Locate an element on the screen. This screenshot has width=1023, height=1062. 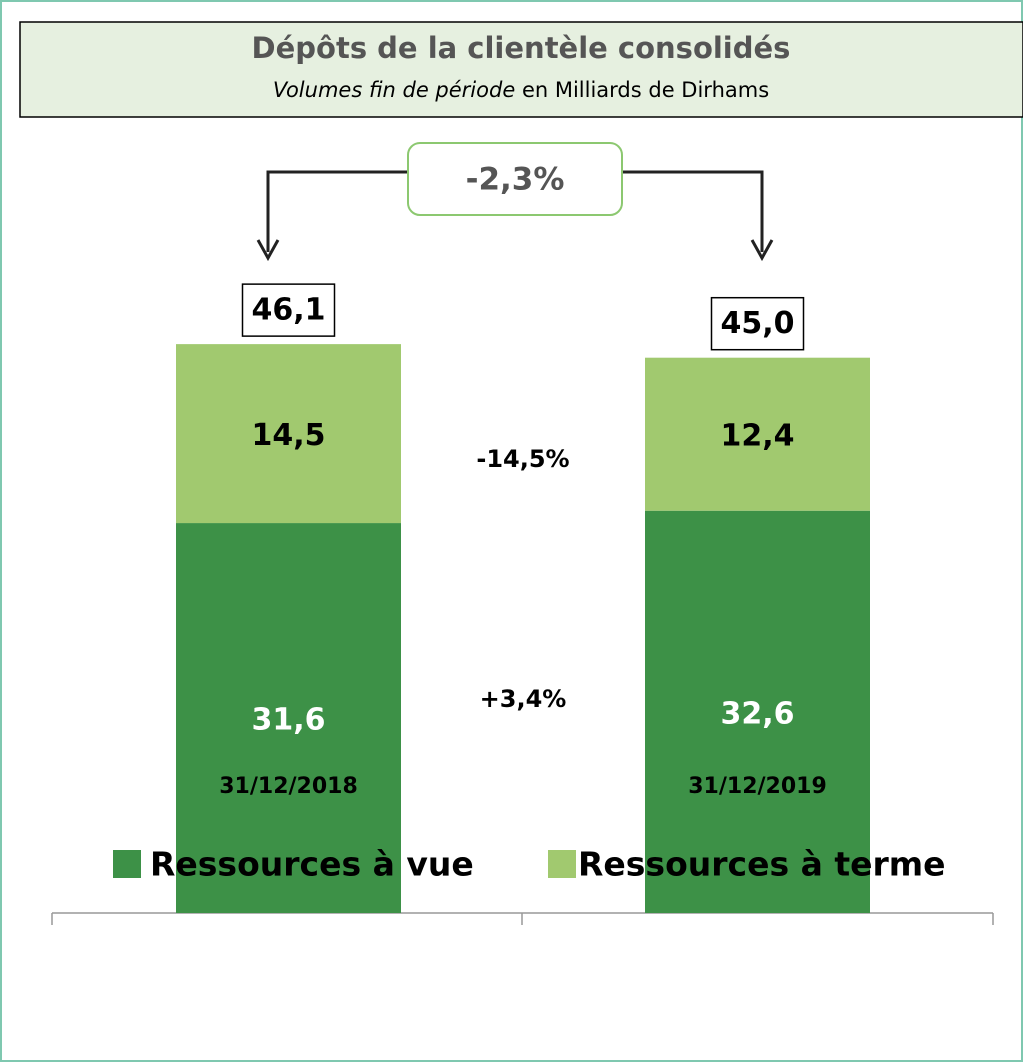
total-label: 45,0 is located at coordinates (757, 323).